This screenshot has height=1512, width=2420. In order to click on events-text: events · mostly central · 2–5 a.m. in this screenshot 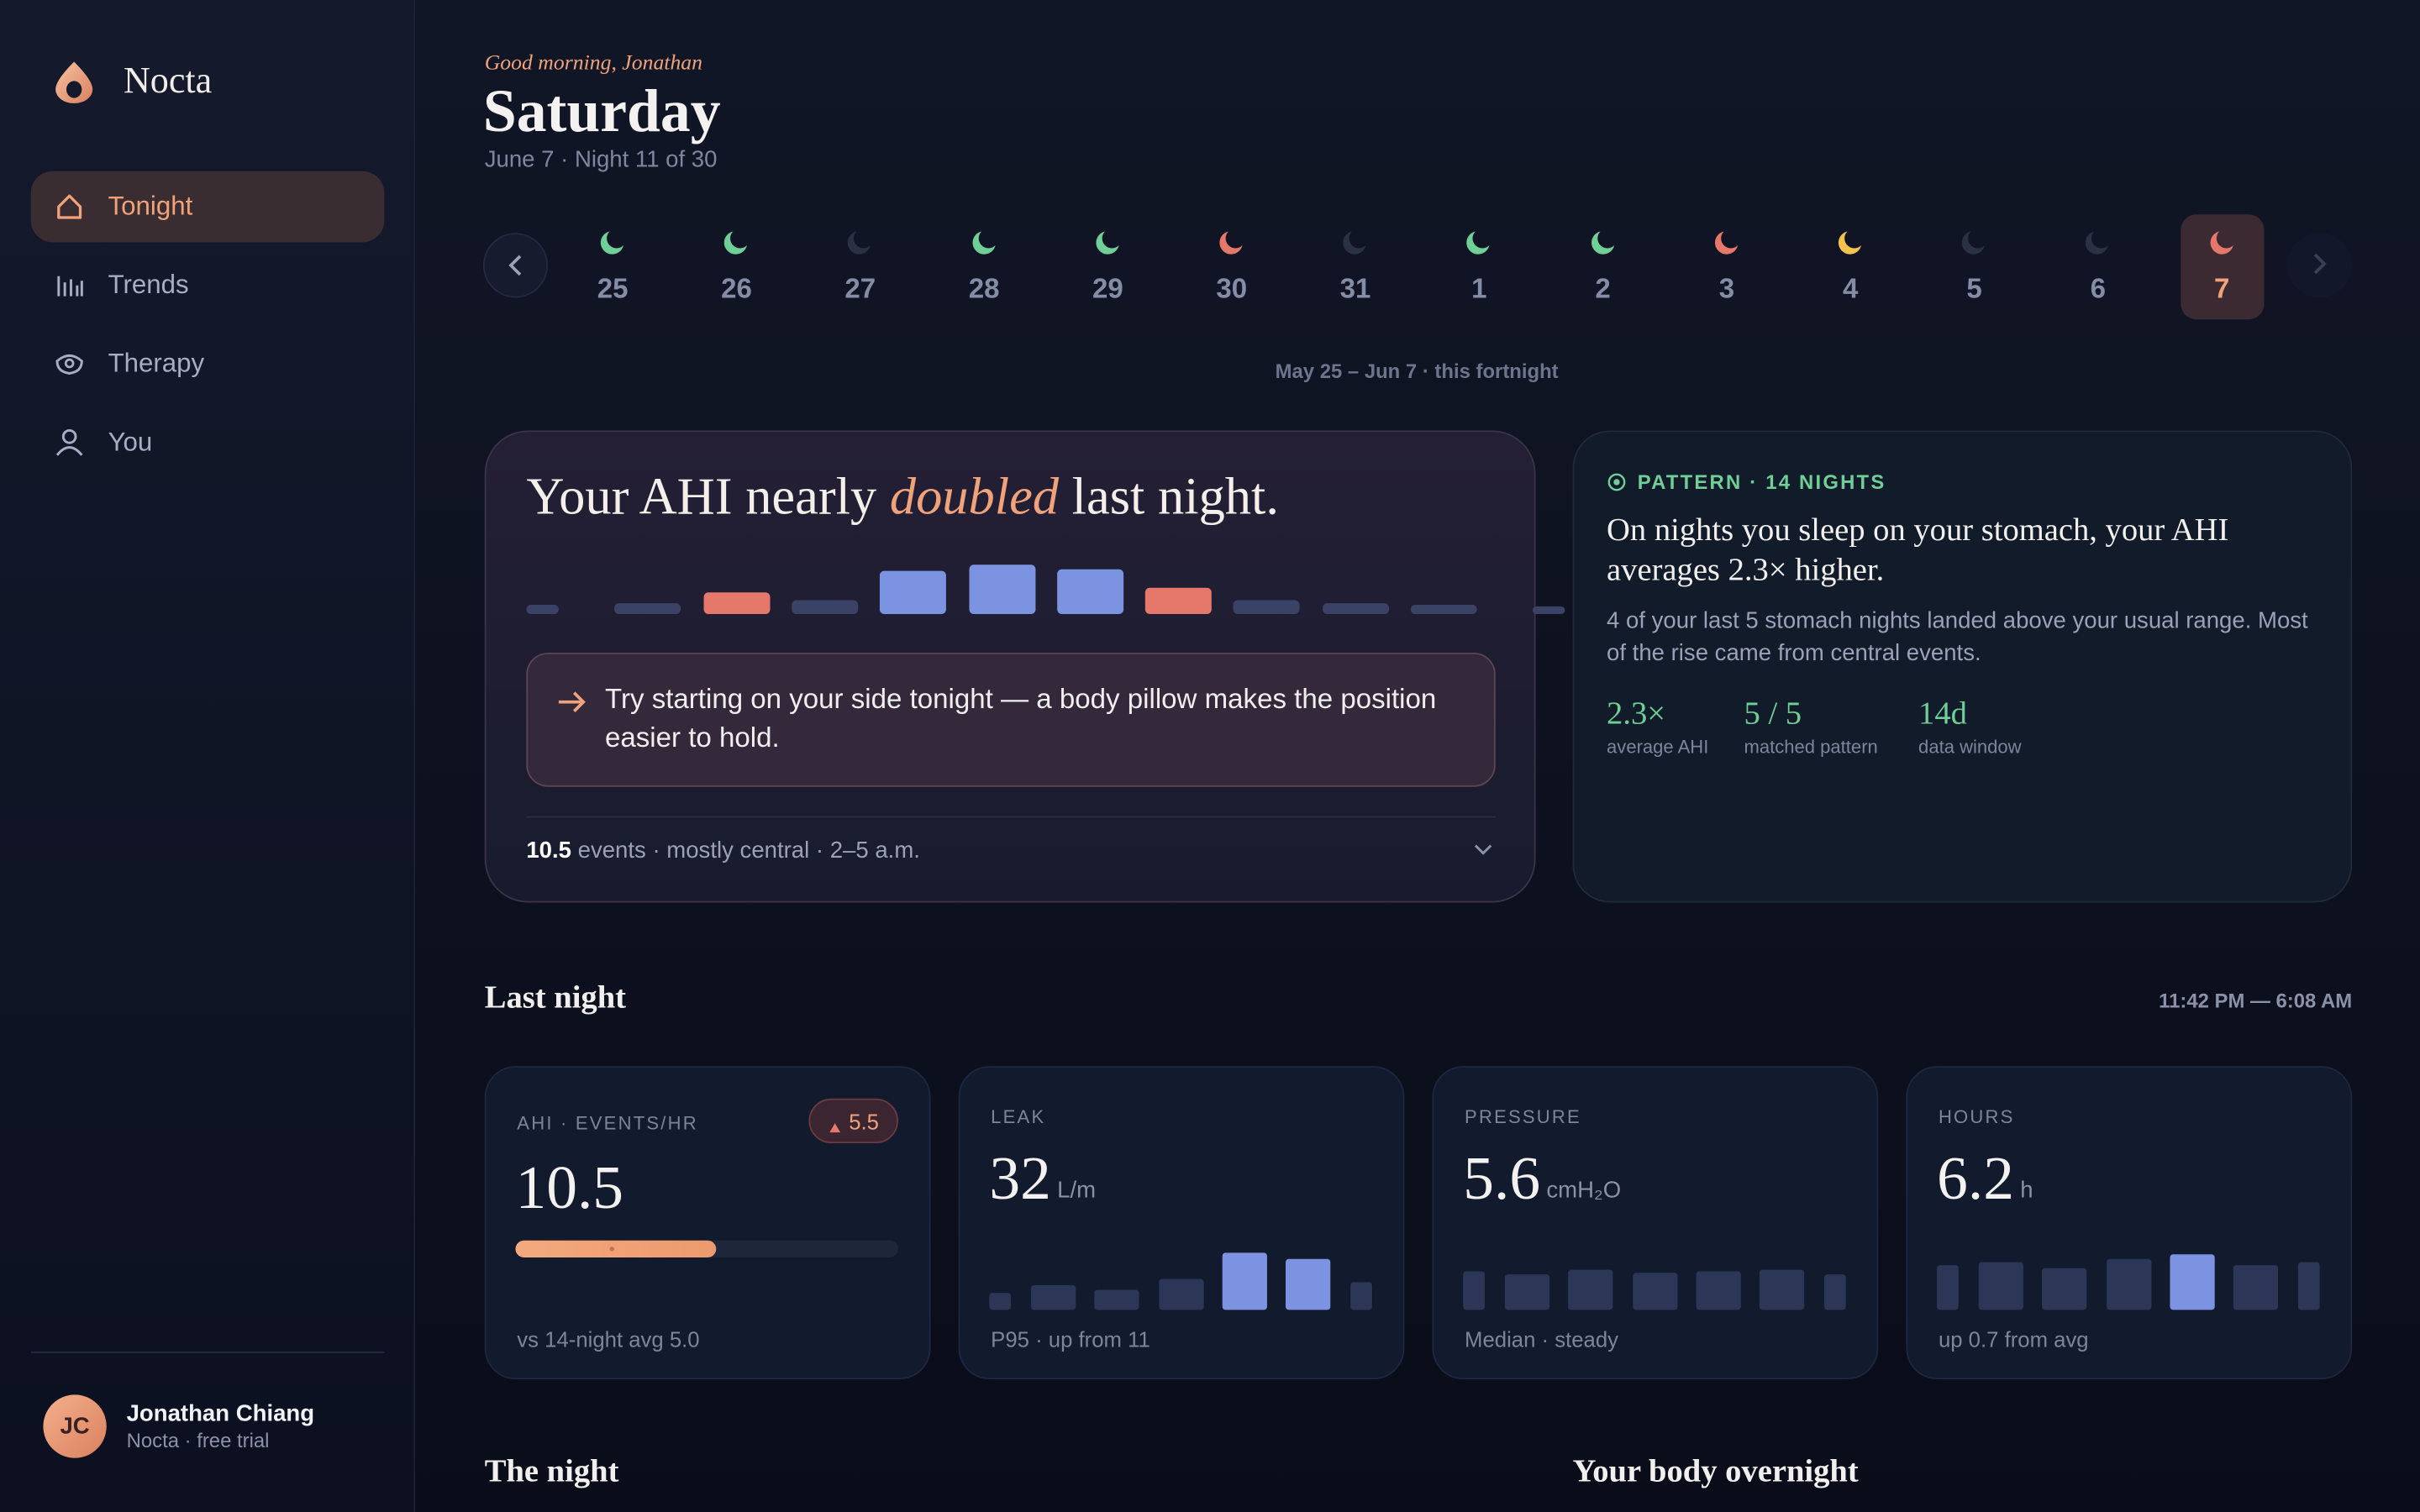, I will do `click(749, 850)`.